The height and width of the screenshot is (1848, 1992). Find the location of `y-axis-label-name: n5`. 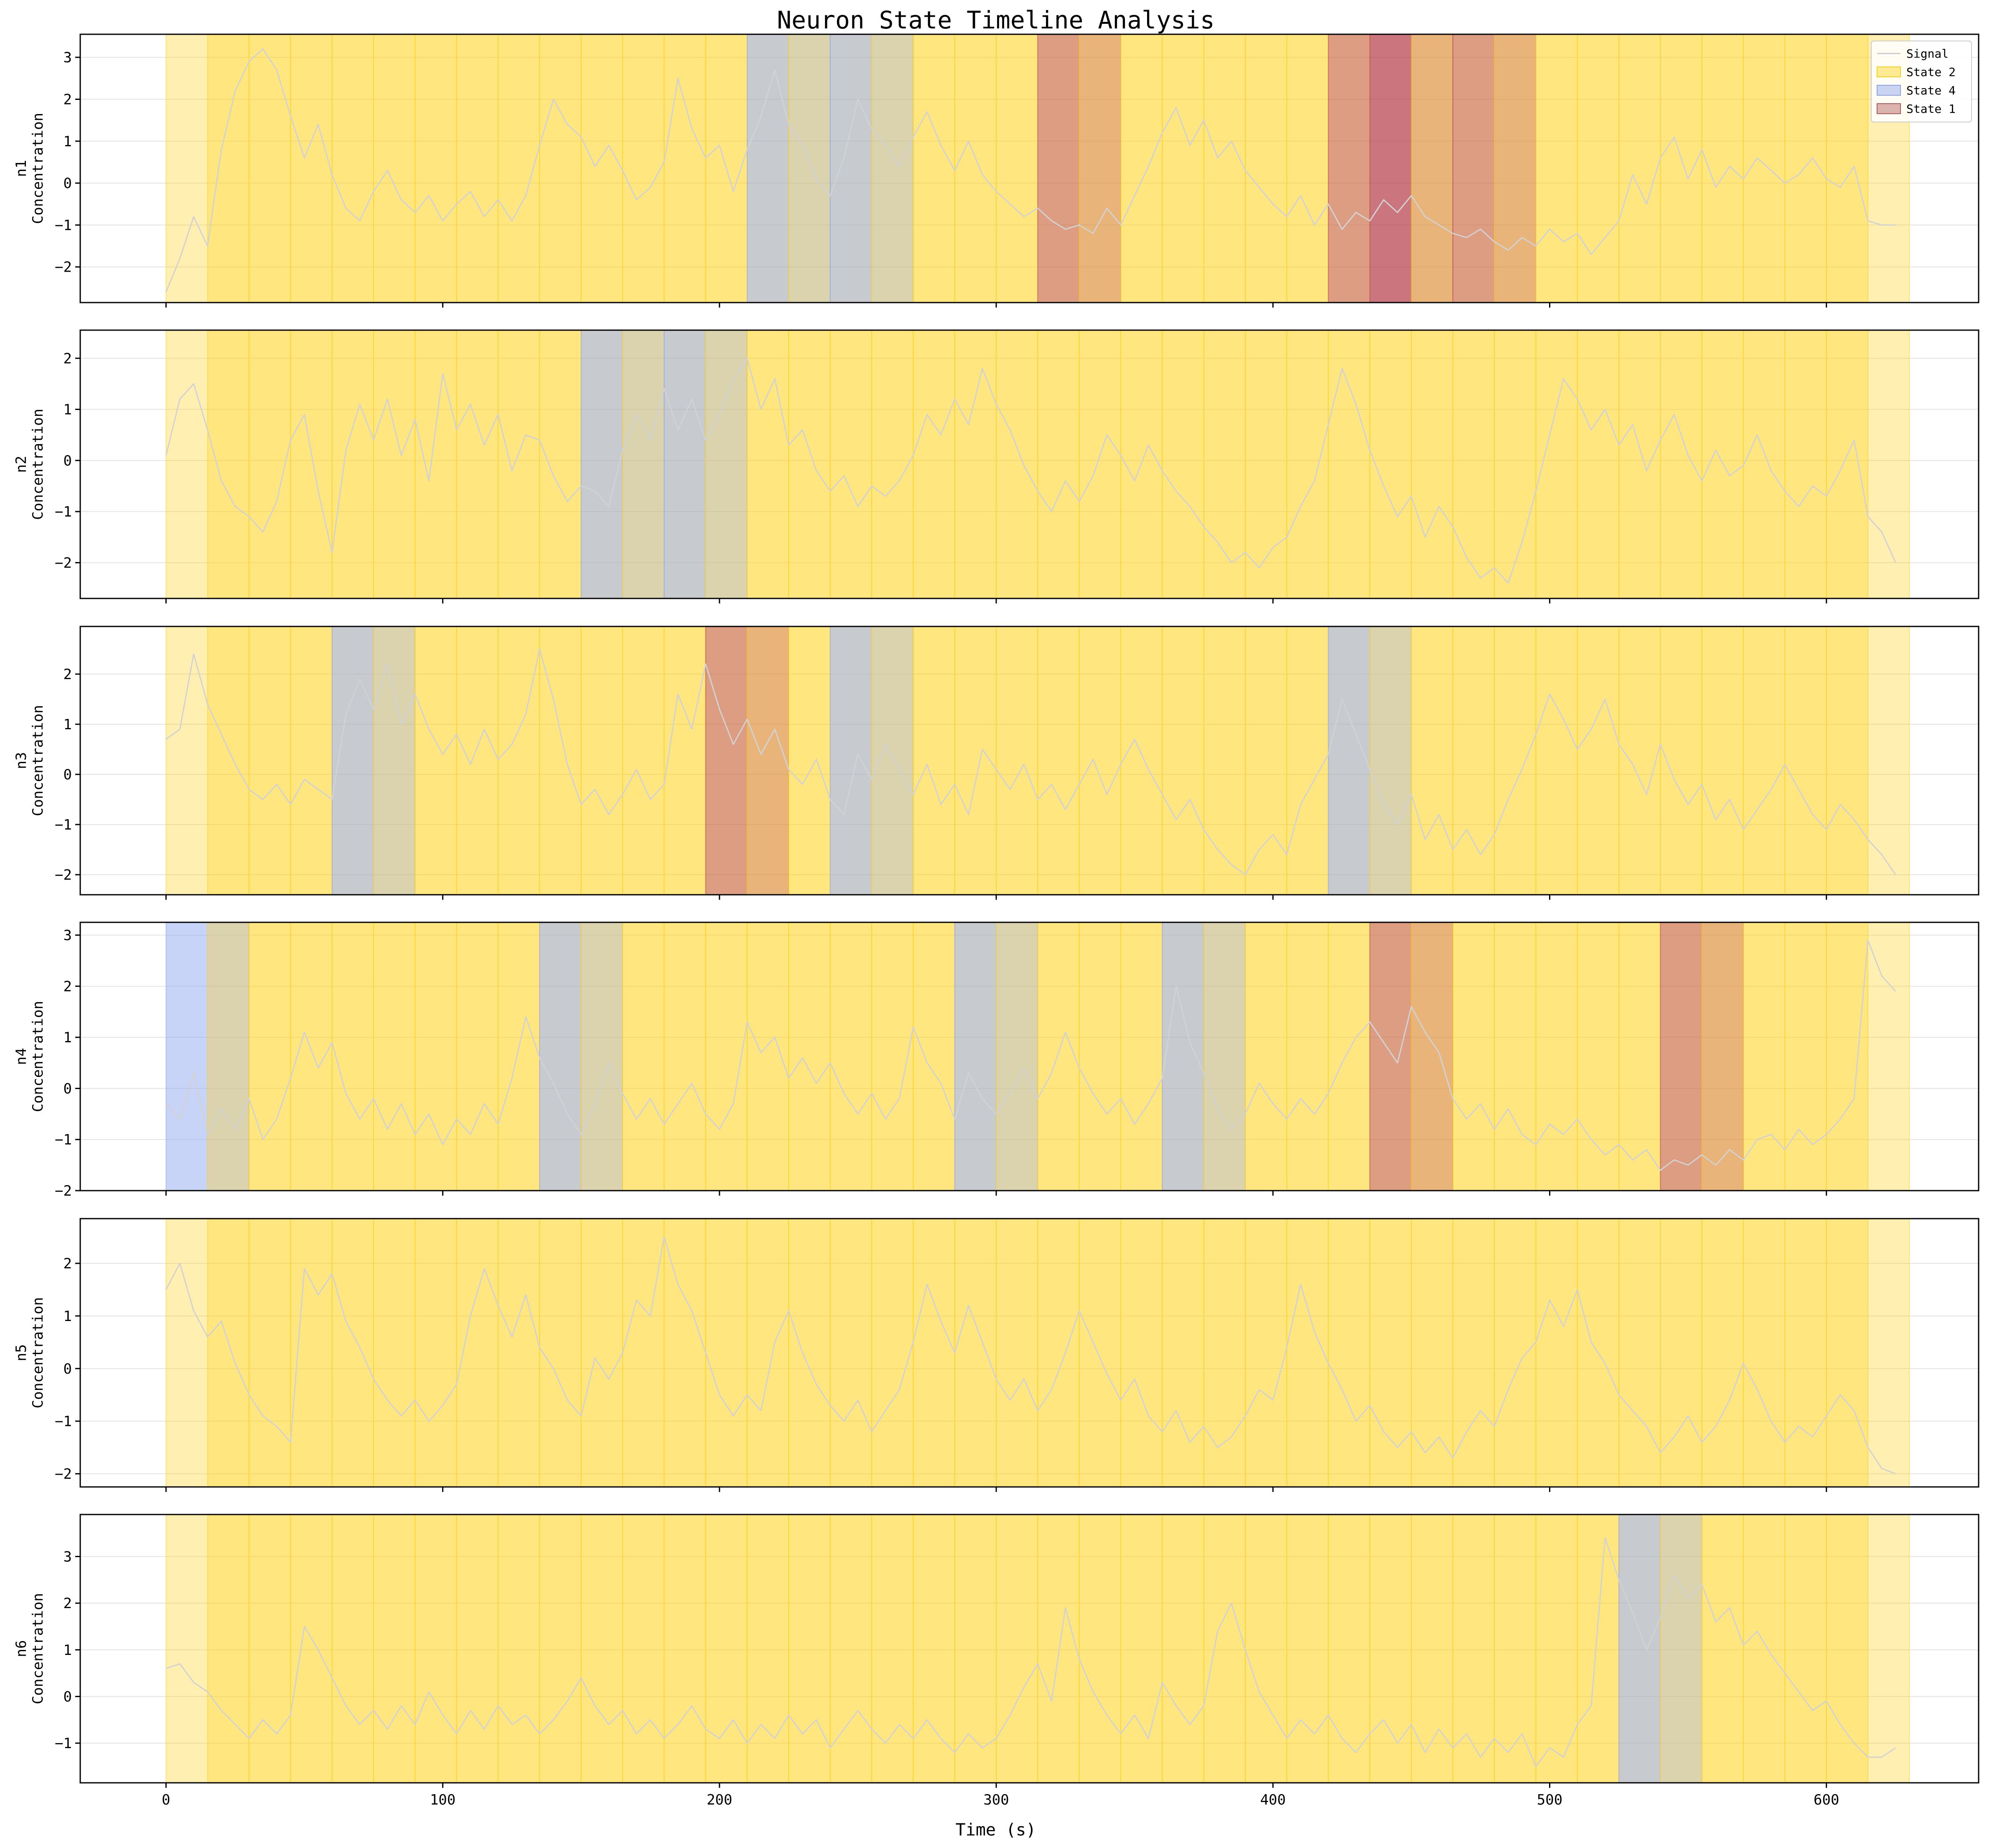

y-axis-label-name: n5 is located at coordinates (21, 1353).